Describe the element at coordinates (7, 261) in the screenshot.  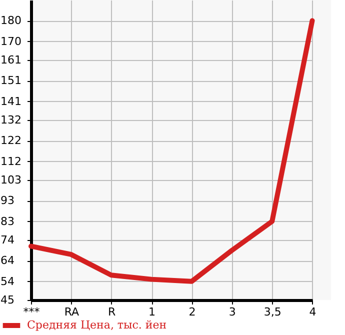
I see `y-tick-label: 64` at that location.